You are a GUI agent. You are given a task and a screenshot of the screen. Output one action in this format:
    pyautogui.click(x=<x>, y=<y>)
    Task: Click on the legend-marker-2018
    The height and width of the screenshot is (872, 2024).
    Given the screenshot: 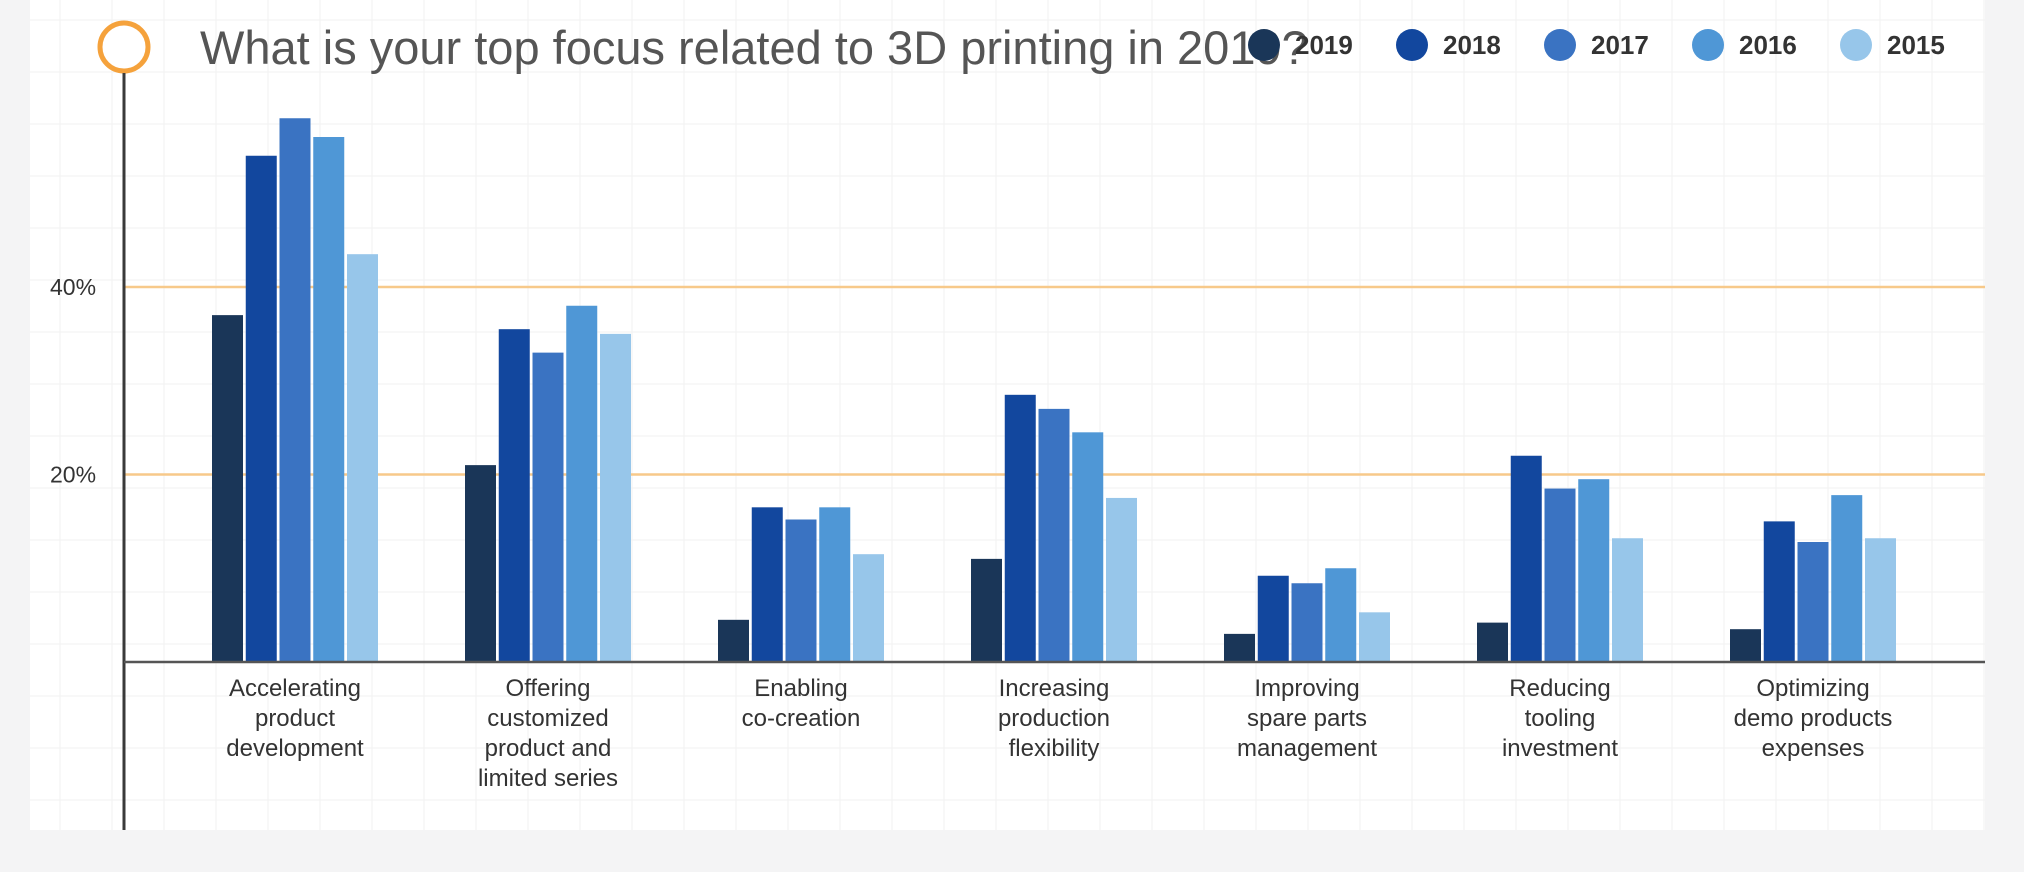 What is the action you would take?
    pyautogui.click(x=1412, y=45)
    